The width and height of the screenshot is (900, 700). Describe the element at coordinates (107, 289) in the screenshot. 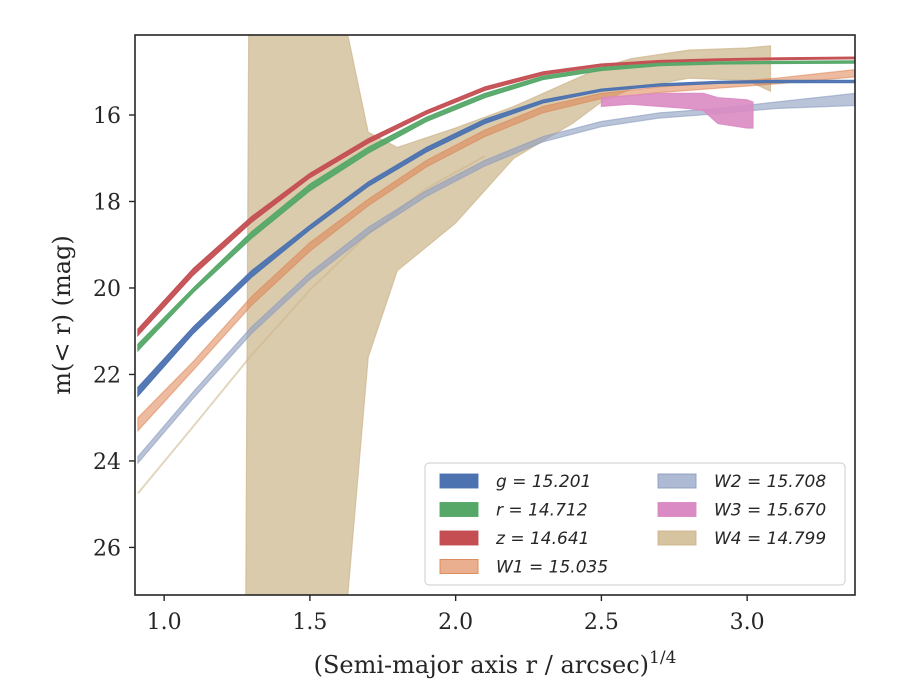

I see `y-tick-label: 20` at that location.